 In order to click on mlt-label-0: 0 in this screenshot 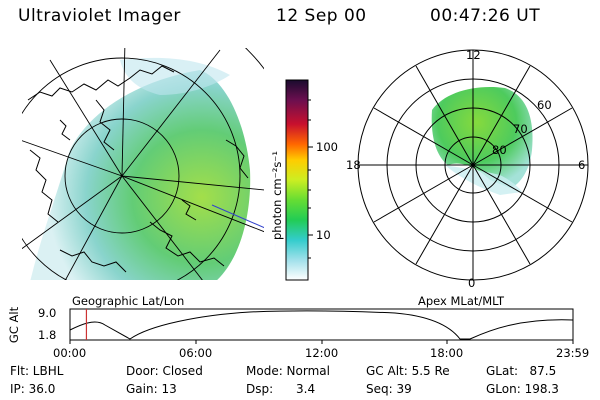, I will do `click(472, 283)`.